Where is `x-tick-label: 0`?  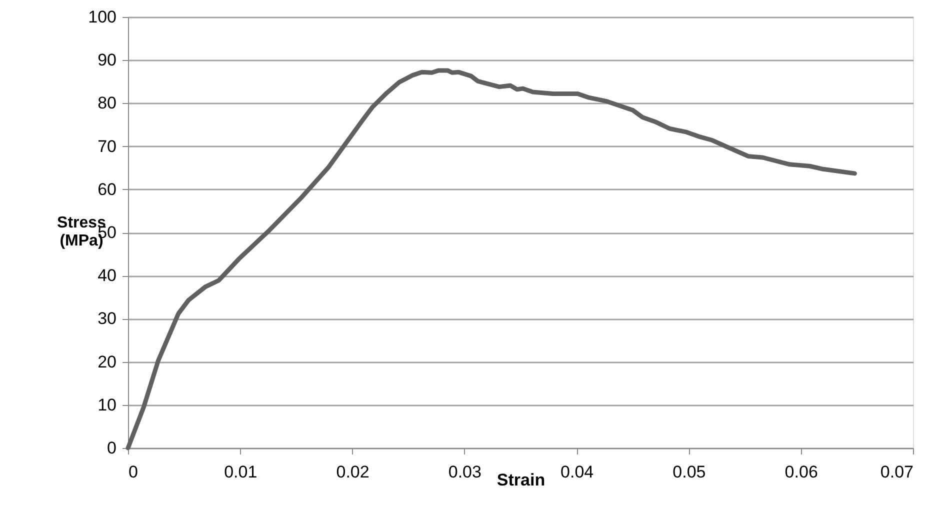
x-tick-label: 0 is located at coordinates (133, 472).